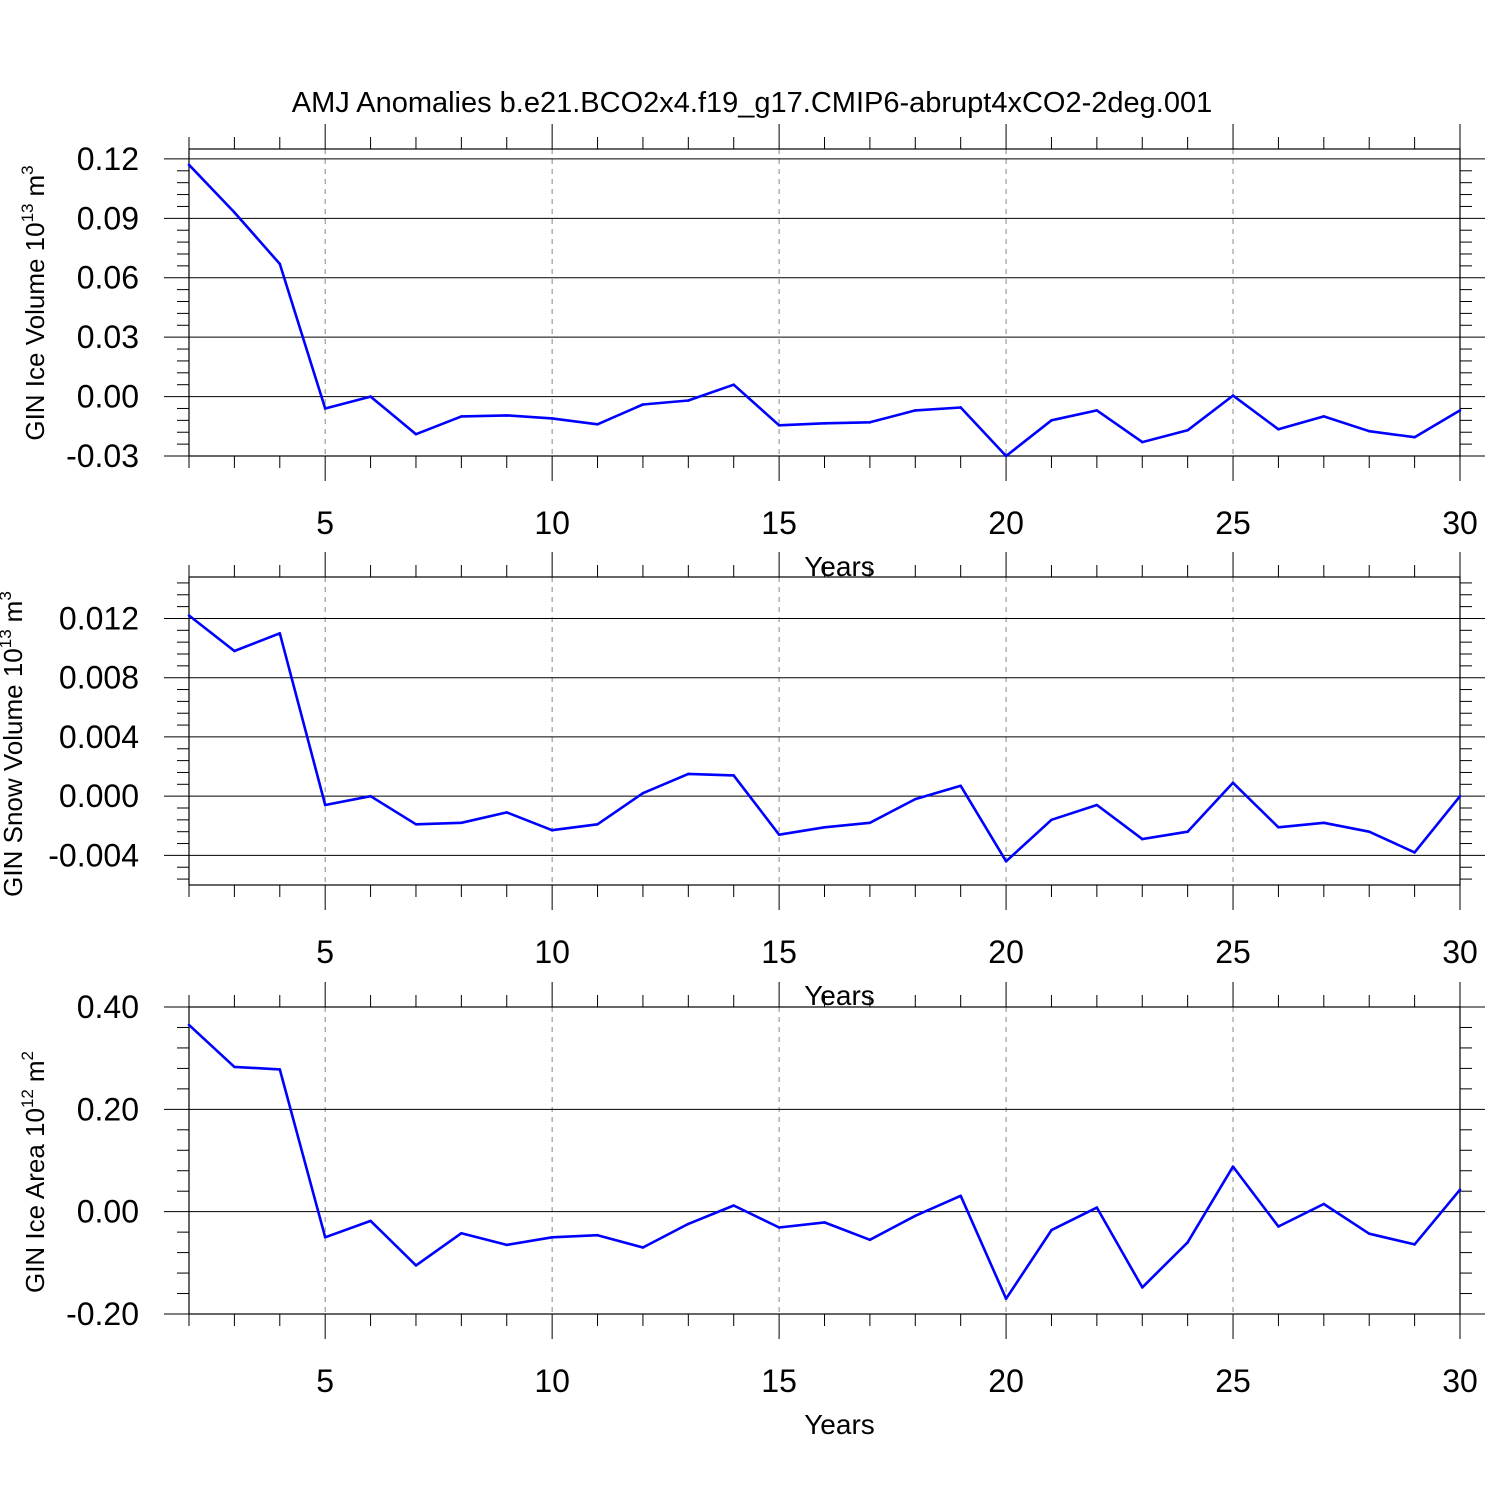 This screenshot has width=1500, height=1500. What do you see at coordinates (93, 855) in the screenshot?
I see `y-tick-label: -0.004` at bounding box center [93, 855].